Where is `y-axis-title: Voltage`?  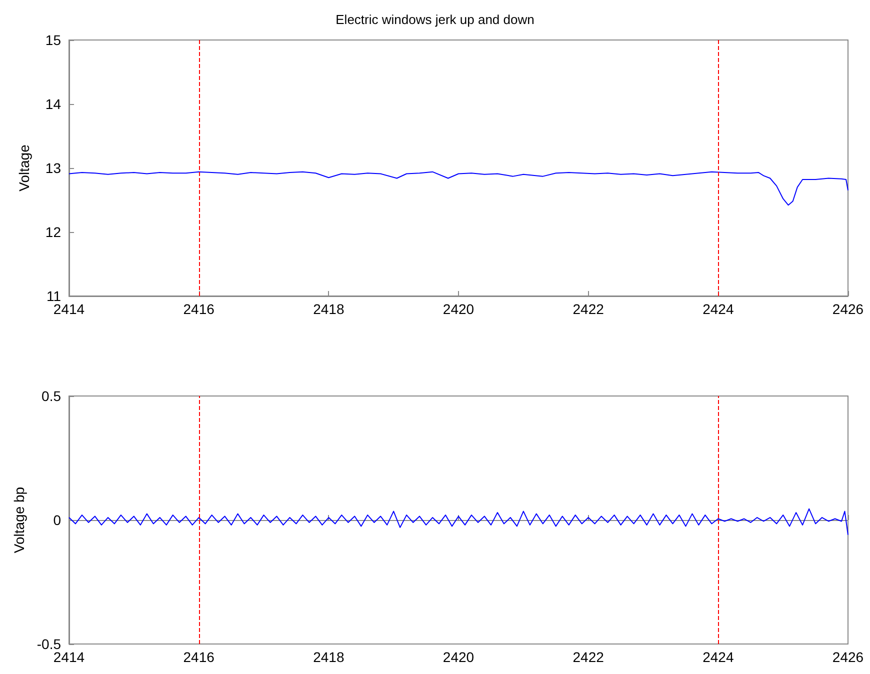 y-axis-title: Voltage is located at coordinates (24, 168).